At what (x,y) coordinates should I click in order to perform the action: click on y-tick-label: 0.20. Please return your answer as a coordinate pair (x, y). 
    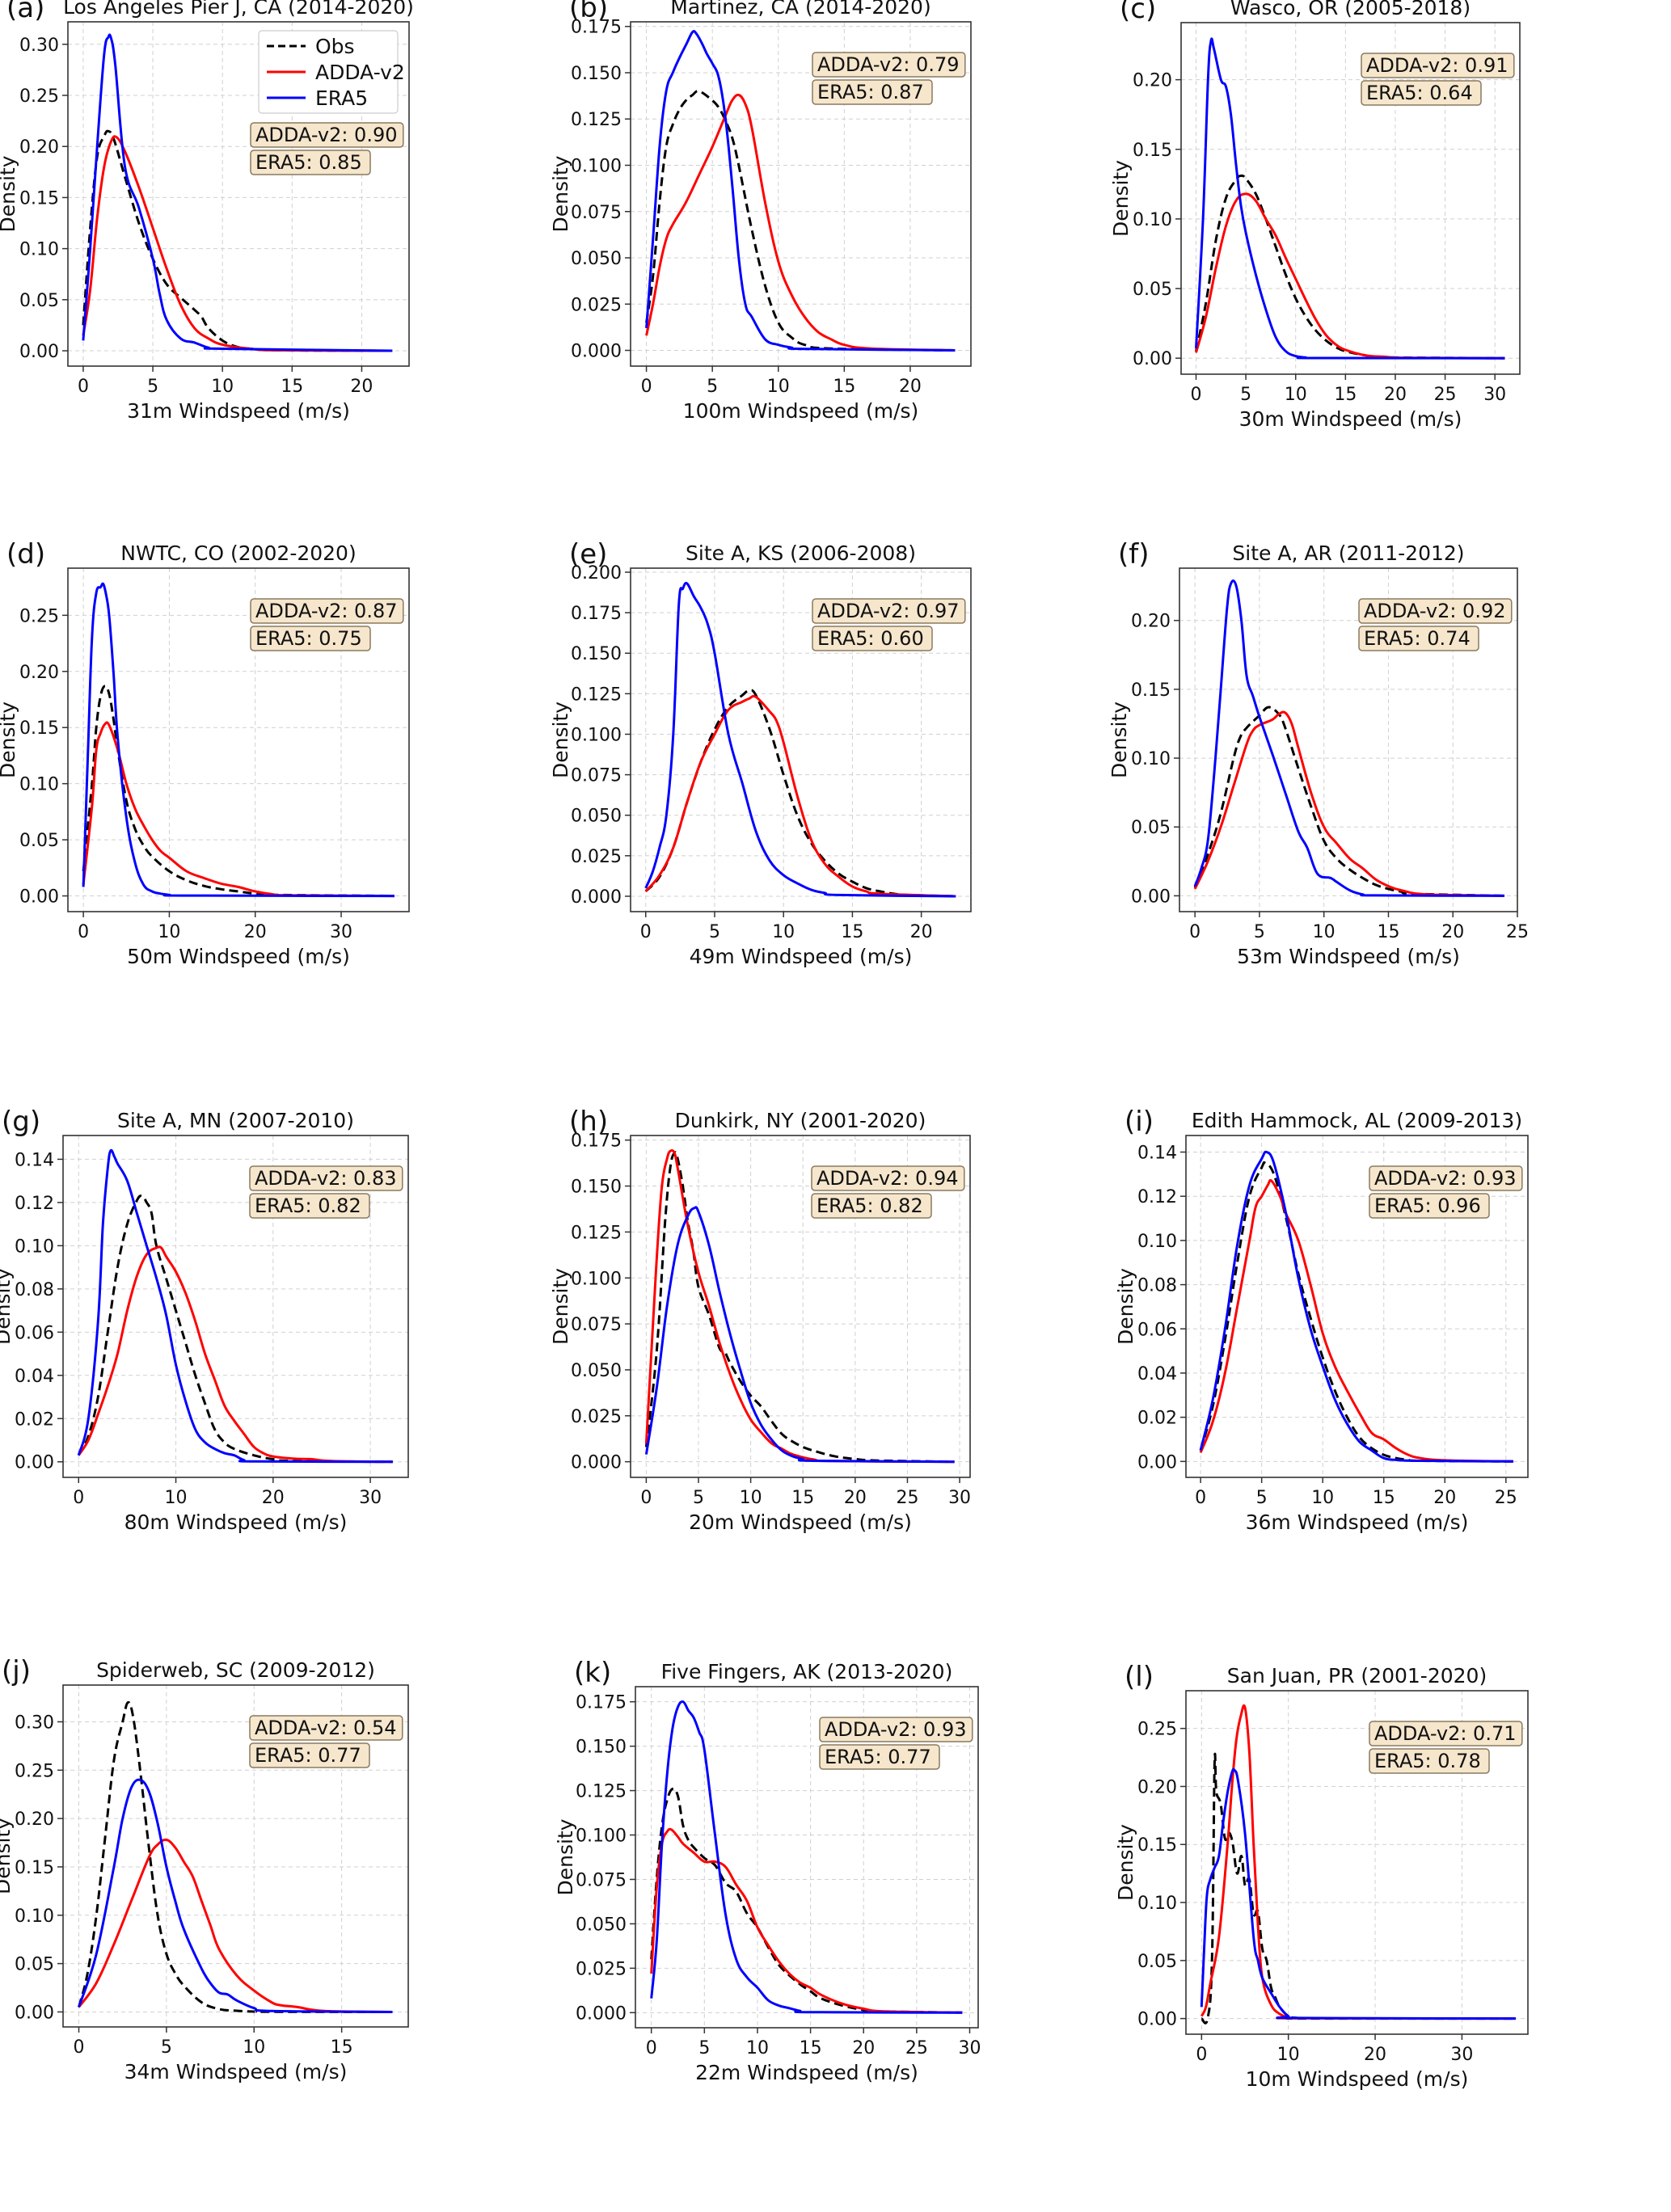
    Looking at the image, I should click on (1152, 81).